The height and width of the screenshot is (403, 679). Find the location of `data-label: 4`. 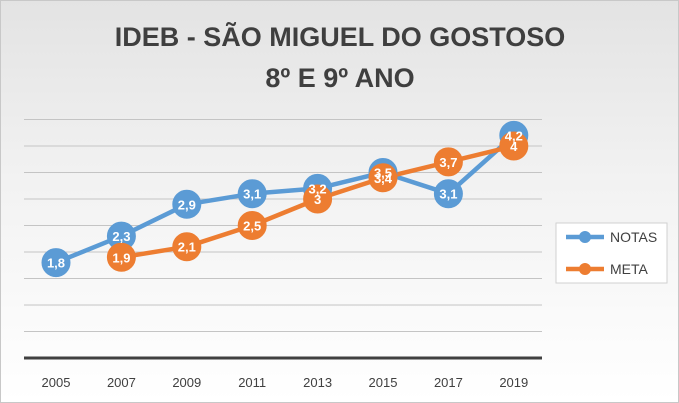

data-label: 4 is located at coordinates (514, 146).